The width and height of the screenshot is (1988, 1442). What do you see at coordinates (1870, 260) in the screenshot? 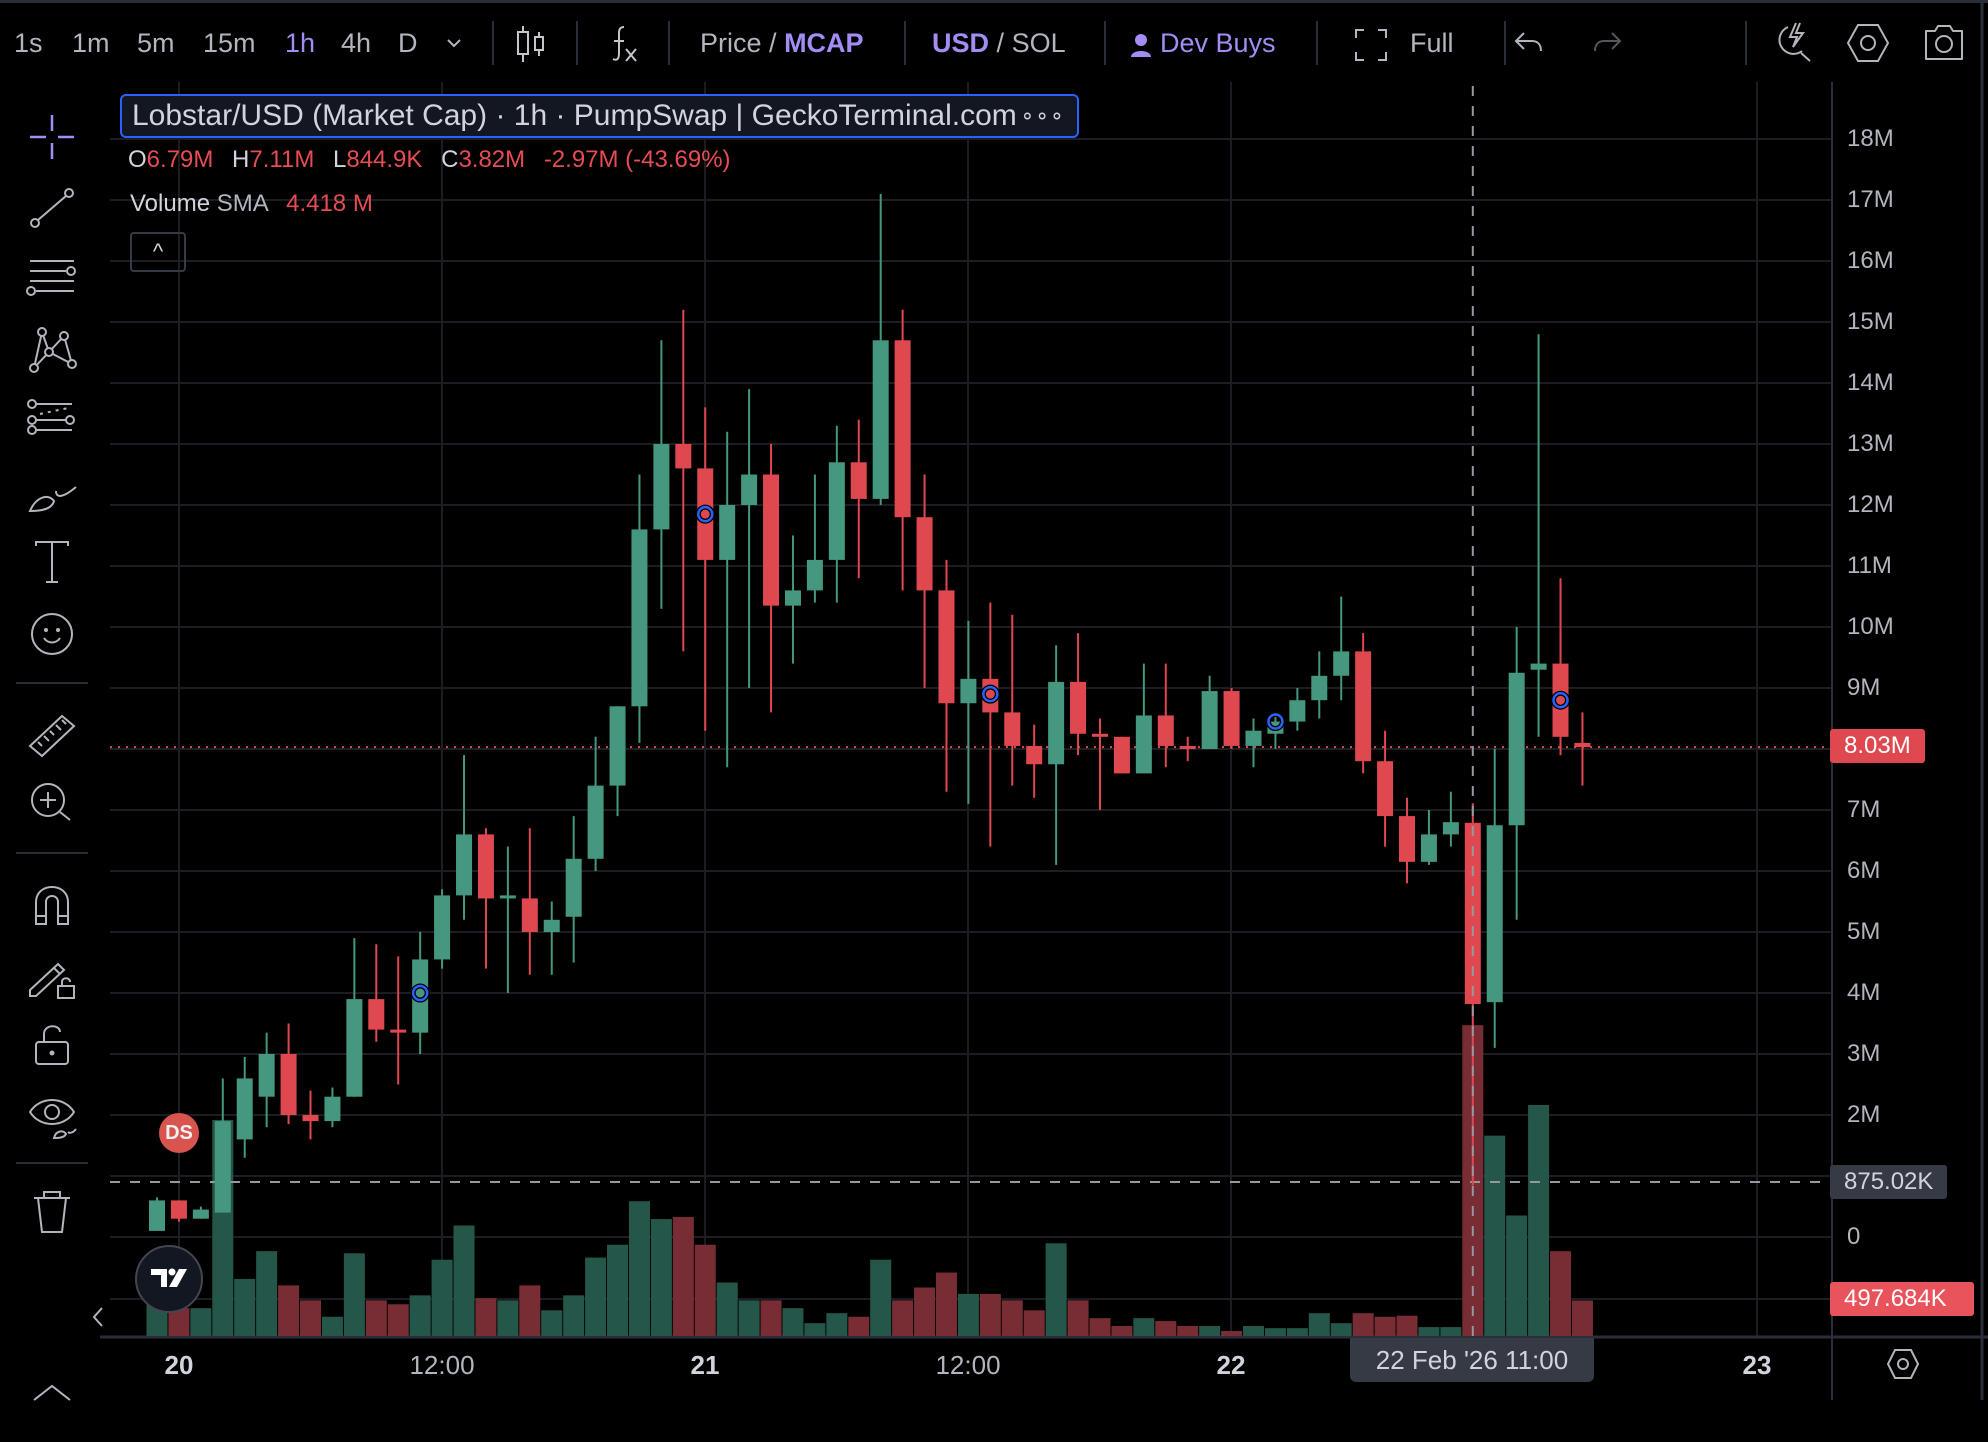
I see `price-tick-label: 16M` at bounding box center [1870, 260].